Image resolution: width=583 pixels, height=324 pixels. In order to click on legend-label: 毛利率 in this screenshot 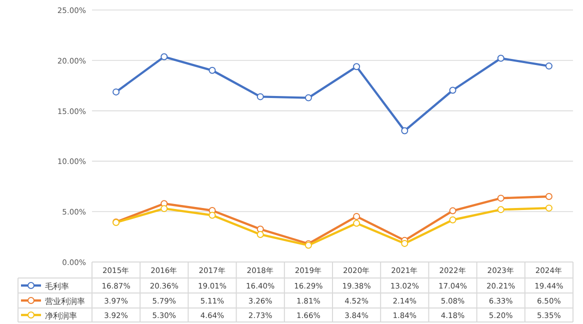, I will do `click(57, 286)`.